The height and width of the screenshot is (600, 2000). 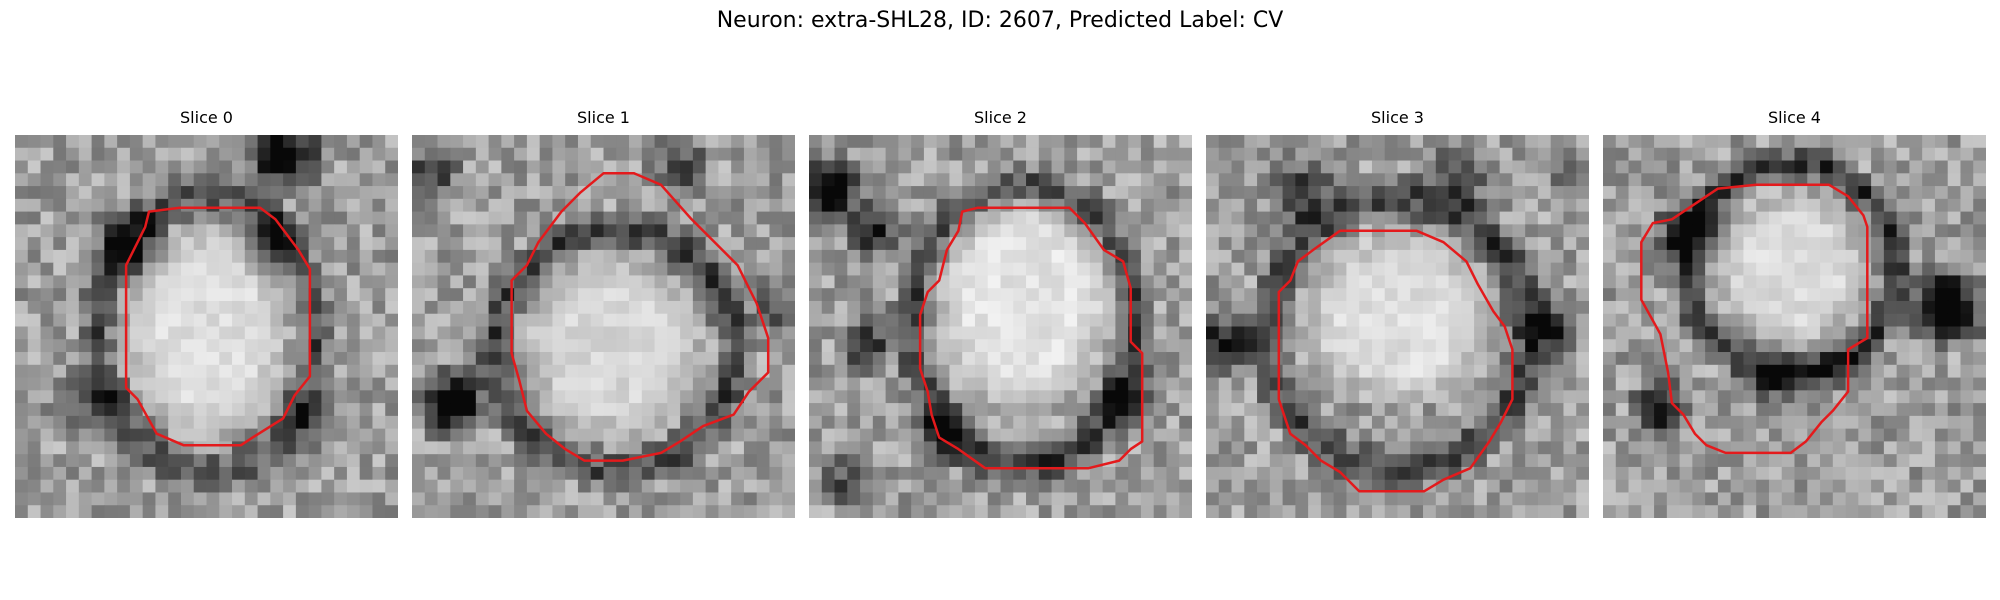 I want to click on slice-panel-4: Slice 4, so click(x=1794, y=313).